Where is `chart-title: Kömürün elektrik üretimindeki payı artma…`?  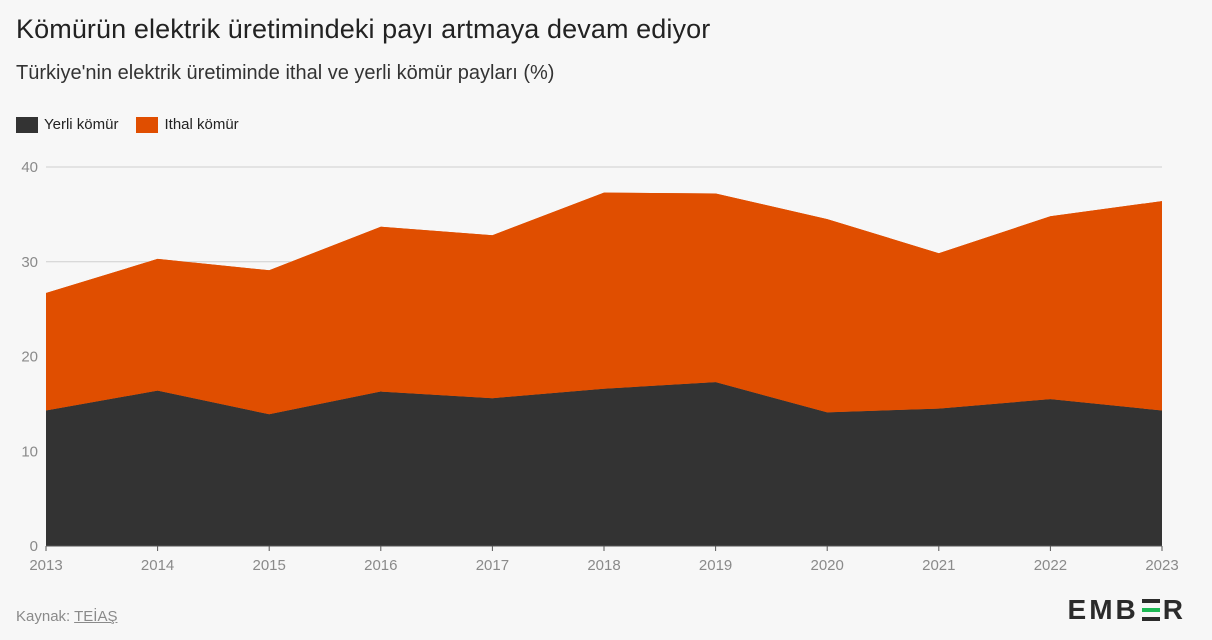 chart-title: Kömürün elektrik üretimindeki payı artma… is located at coordinates (363, 29).